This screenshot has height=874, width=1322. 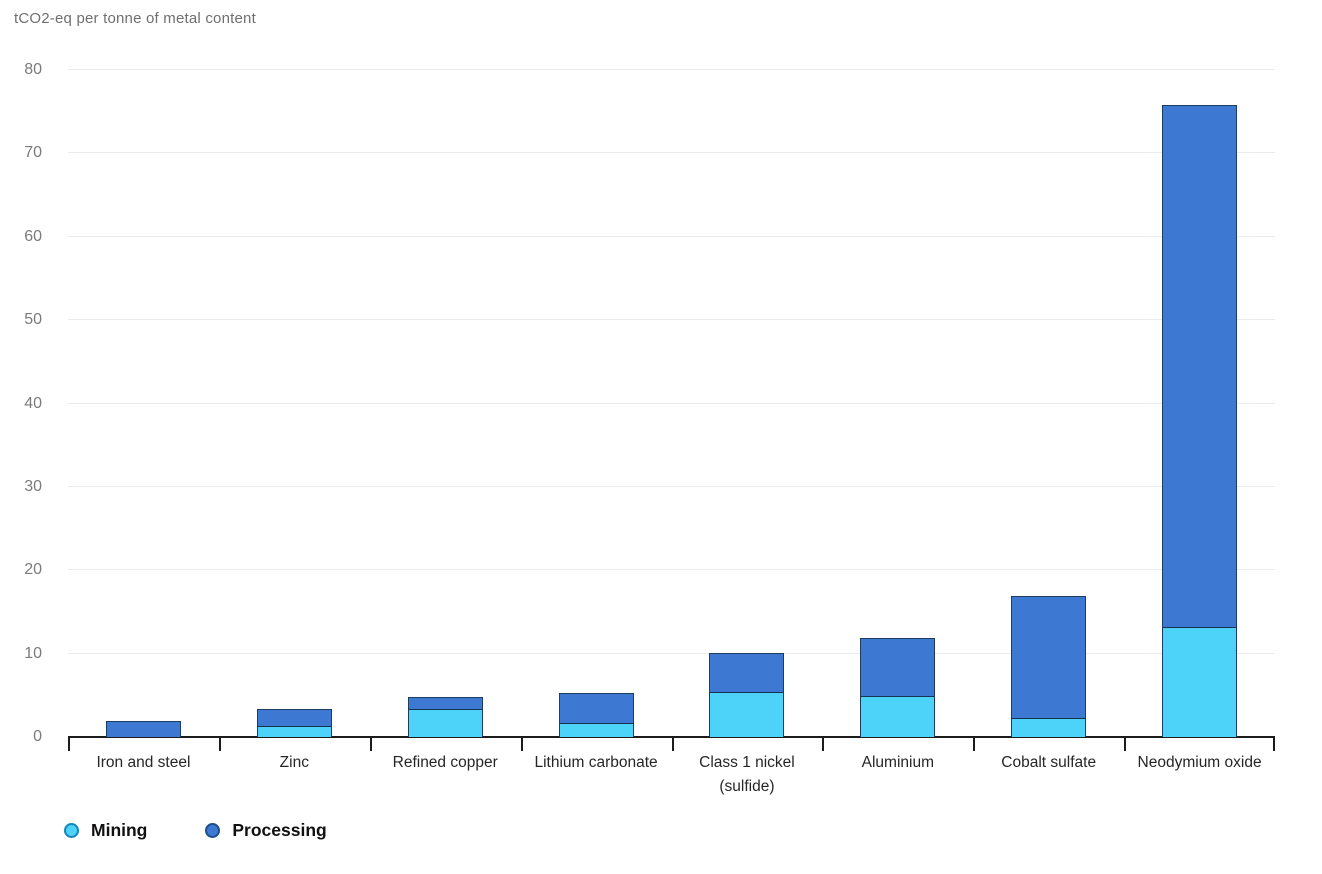 I want to click on y-tick-label-60: 60, so click(x=33, y=236).